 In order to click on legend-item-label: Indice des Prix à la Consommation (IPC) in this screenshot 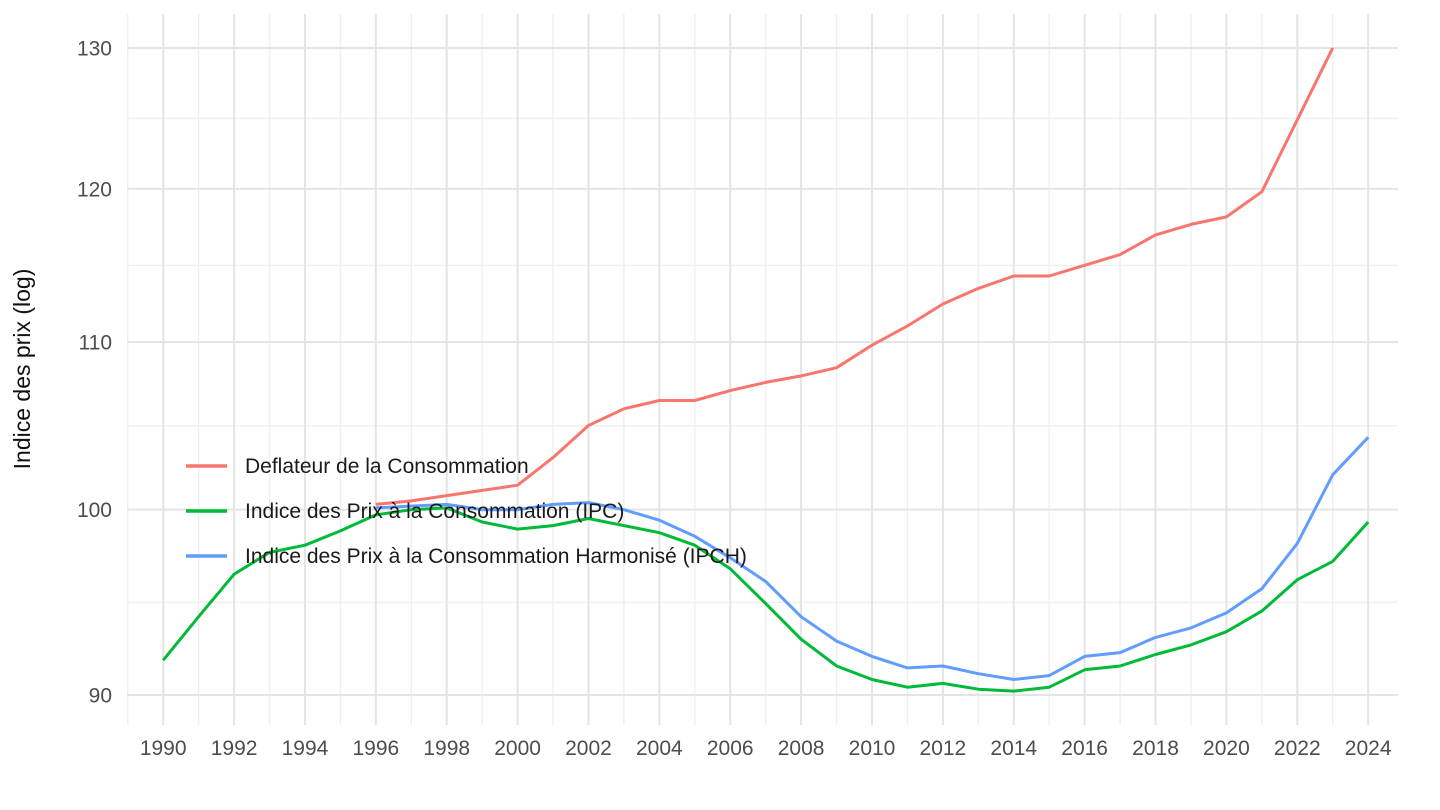, I will do `click(434, 511)`.